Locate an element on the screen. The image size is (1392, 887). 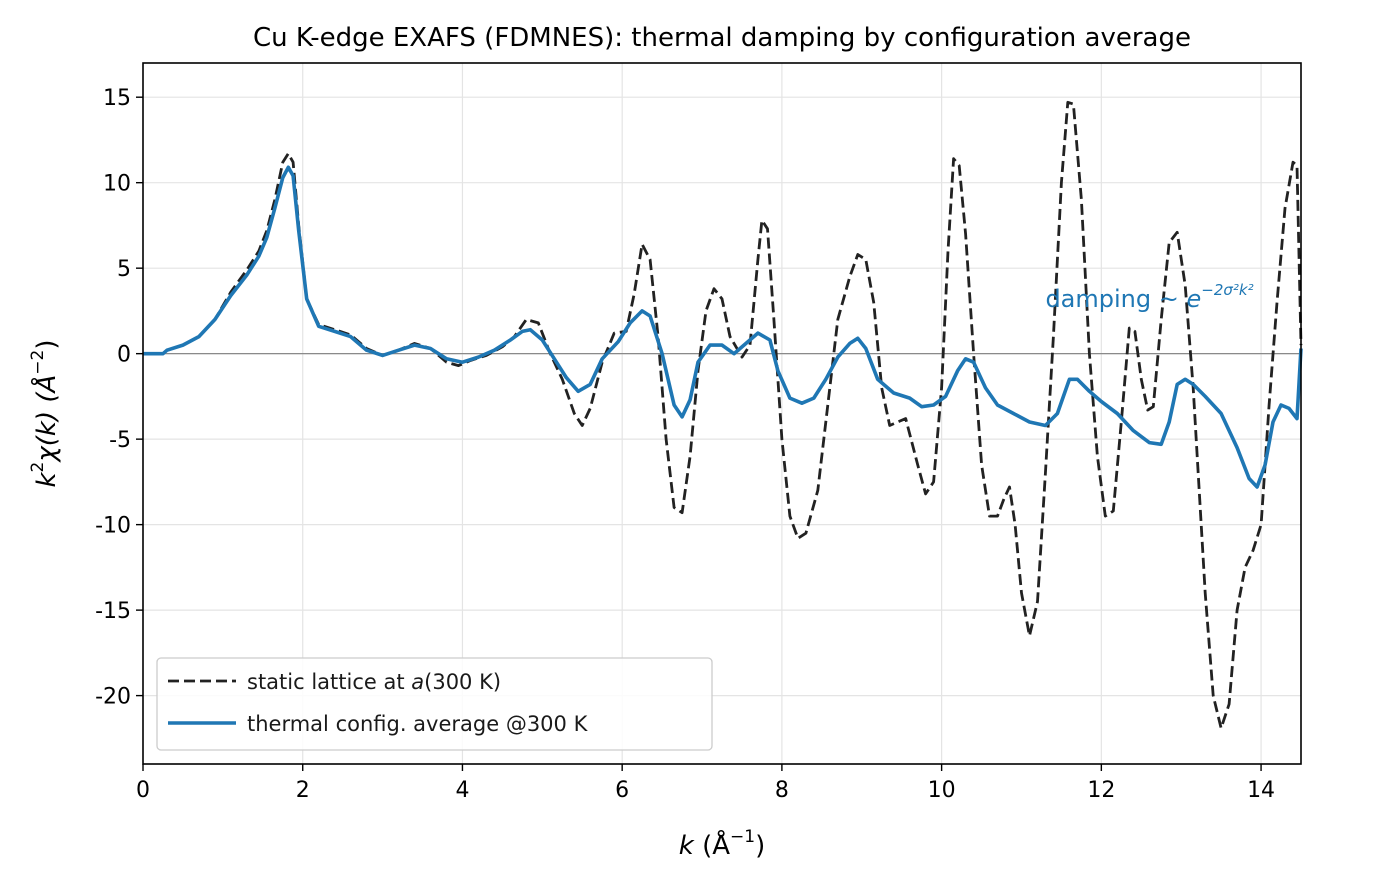
damping-annotation: damping ~ e−2σ²k² is located at coordinates (1149, 297).